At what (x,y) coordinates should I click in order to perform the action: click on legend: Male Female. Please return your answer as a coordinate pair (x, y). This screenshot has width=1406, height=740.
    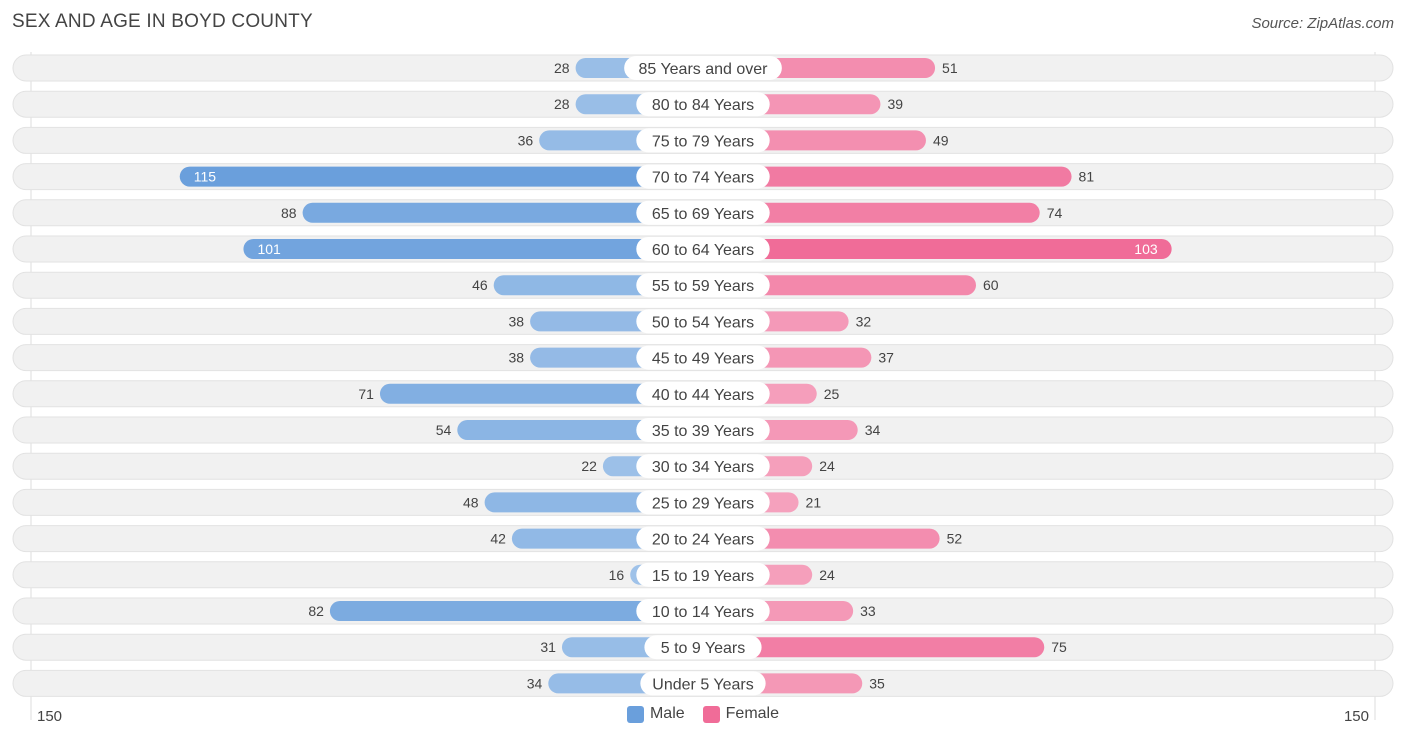
    Looking at the image, I should click on (703, 714).